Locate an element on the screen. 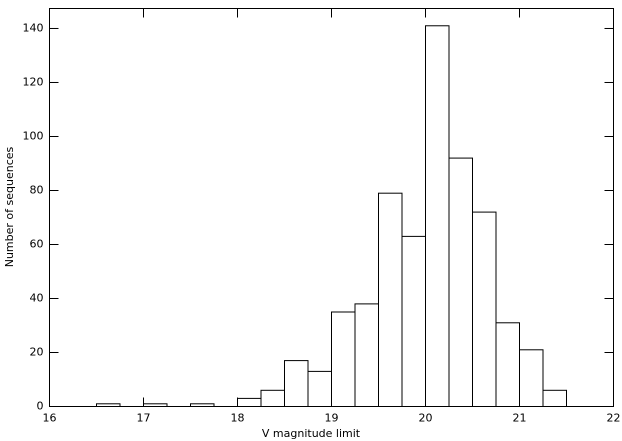 The width and height of the screenshot is (622, 441). y-tick-label: 60 is located at coordinates (37, 243).